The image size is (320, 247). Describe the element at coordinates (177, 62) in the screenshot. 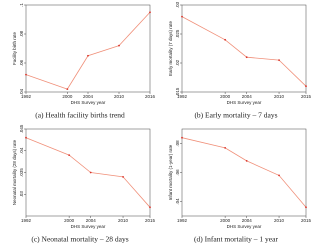

I see `y-tick-label: .02` at that location.